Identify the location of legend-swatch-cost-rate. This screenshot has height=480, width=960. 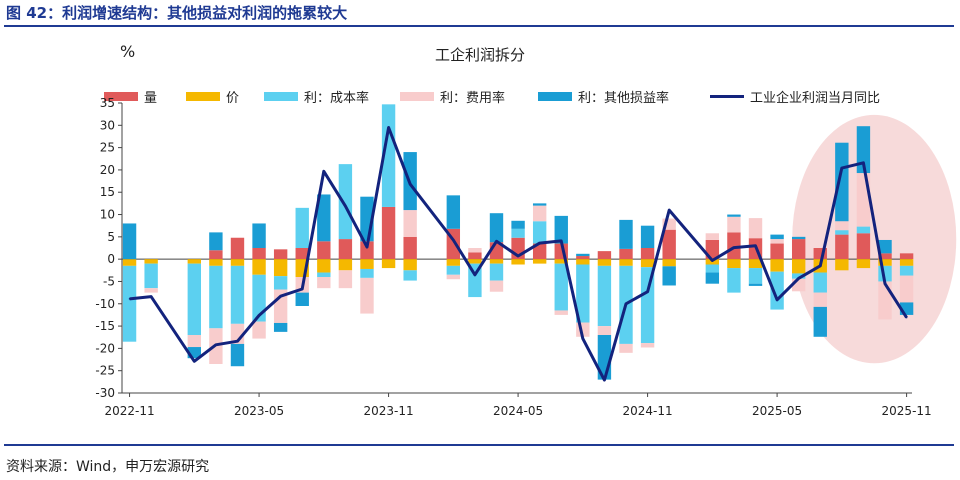
(281, 96).